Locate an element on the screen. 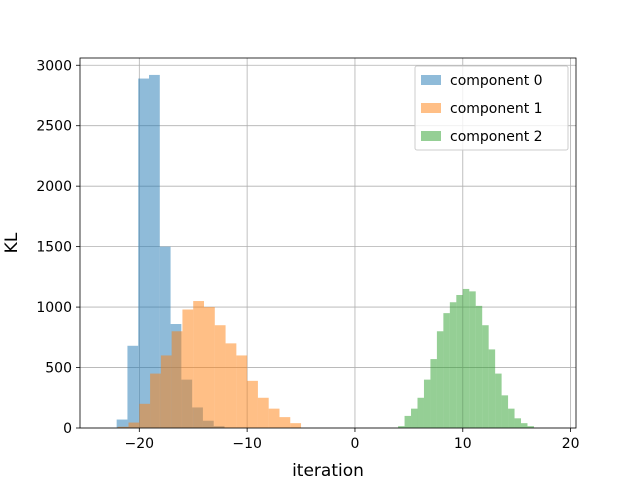 Image resolution: width=640 pixels, height=484 pixels. legend-label: component 2 is located at coordinates (496, 137).